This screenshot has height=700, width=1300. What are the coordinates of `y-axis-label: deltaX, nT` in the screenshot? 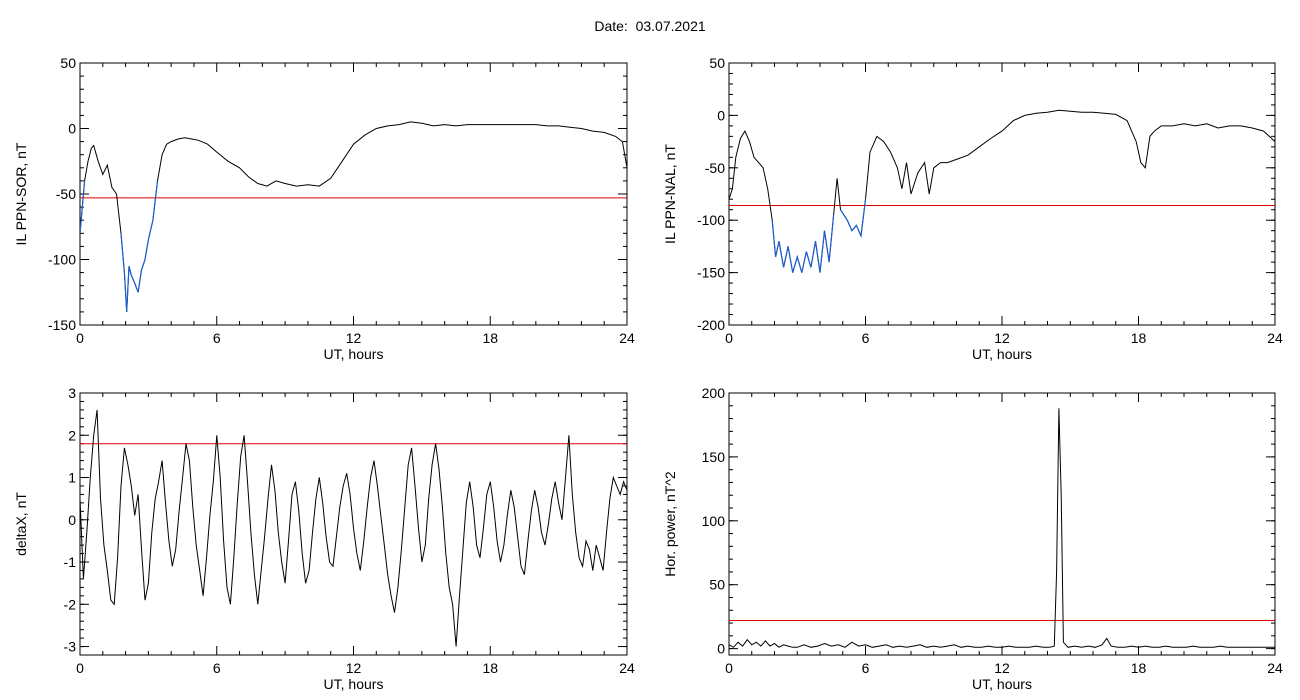 It's located at (21, 524).